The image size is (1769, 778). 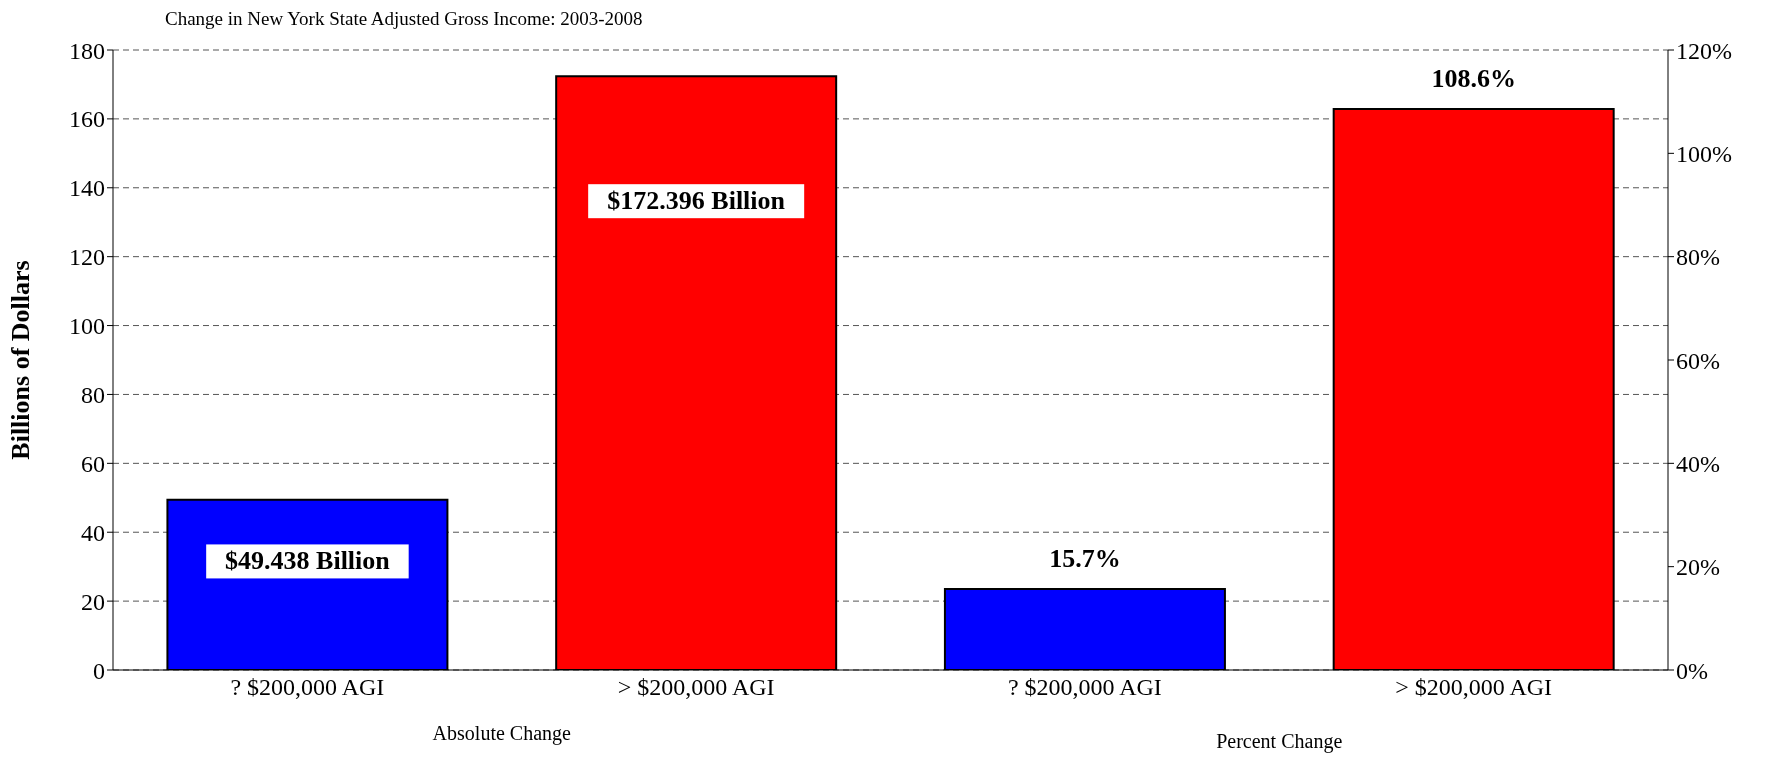 What do you see at coordinates (87, 188) in the screenshot?
I see `y-tick-label: 140` at bounding box center [87, 188].